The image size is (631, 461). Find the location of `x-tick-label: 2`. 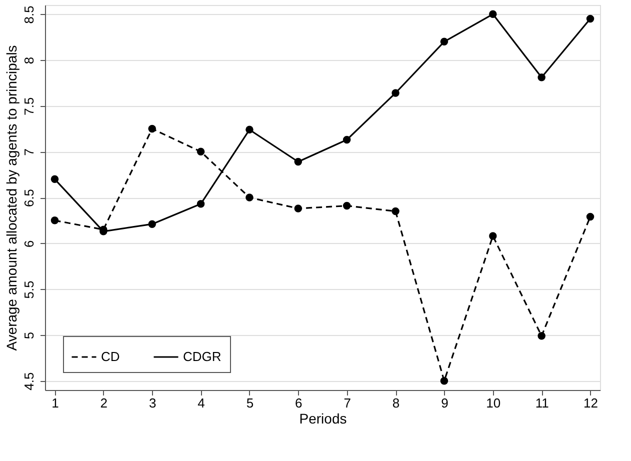

x-tick-label: 2 is located at coordinates (104, 403).